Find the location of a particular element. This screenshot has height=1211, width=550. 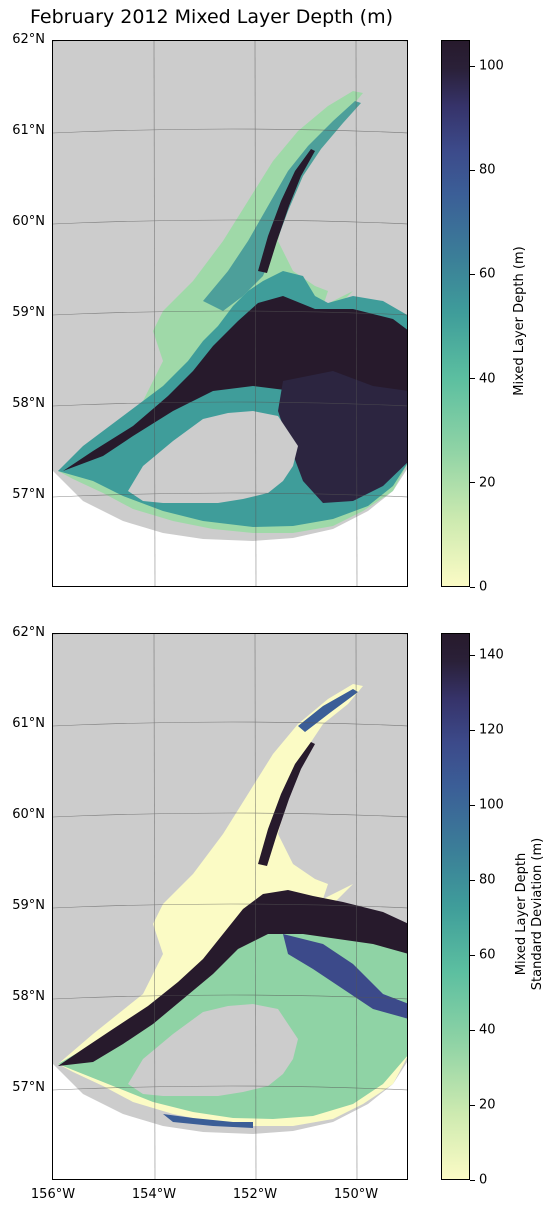

lat-label-59: 59°N is located at coordinates (28, 312).